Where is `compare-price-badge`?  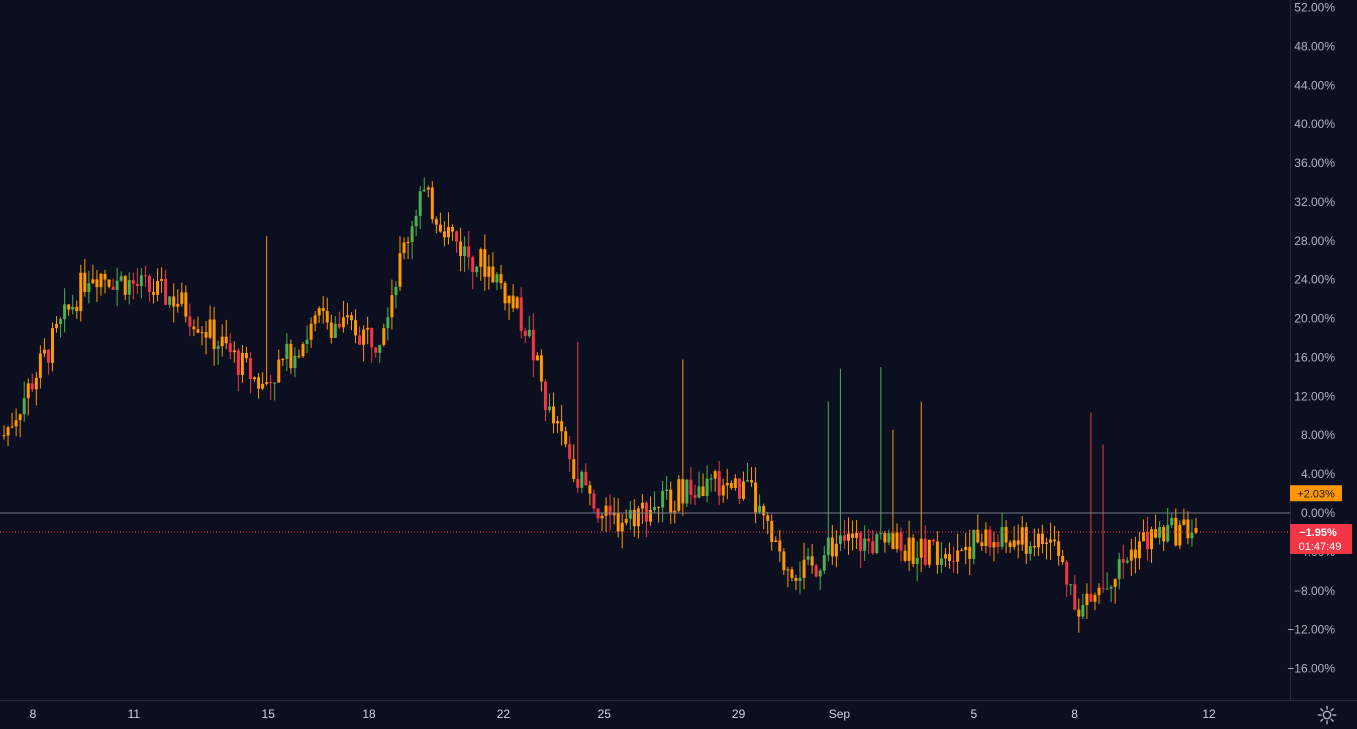 compare-price-badge is located at coordinates (1321, 538).